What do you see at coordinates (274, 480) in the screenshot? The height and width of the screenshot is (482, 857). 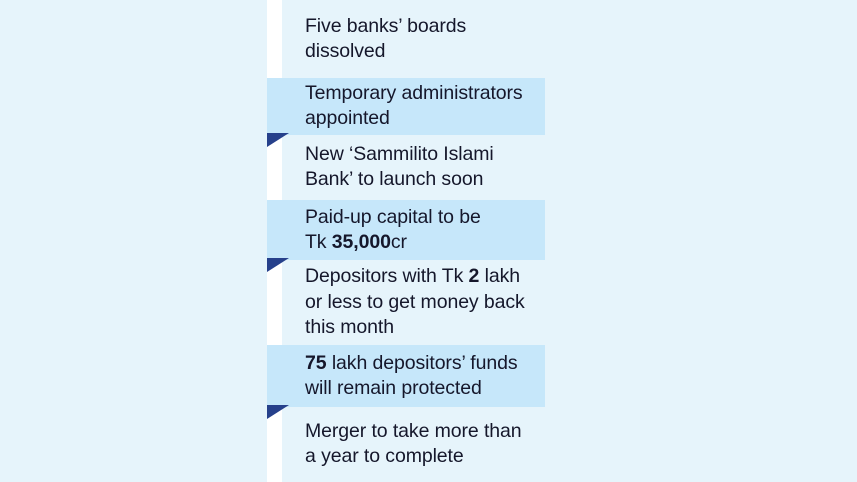 I see `timeline-rail-bottom-cap` at bounding box center [274, 480].